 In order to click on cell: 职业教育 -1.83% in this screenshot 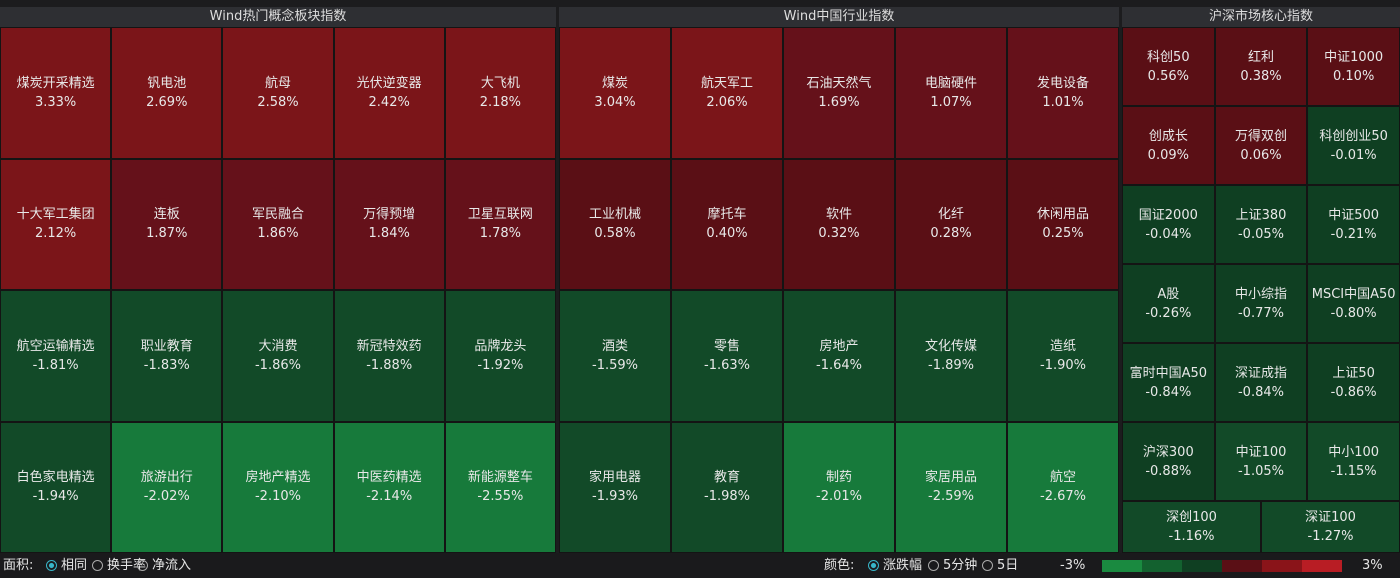, I will do `click(167, 356)`.